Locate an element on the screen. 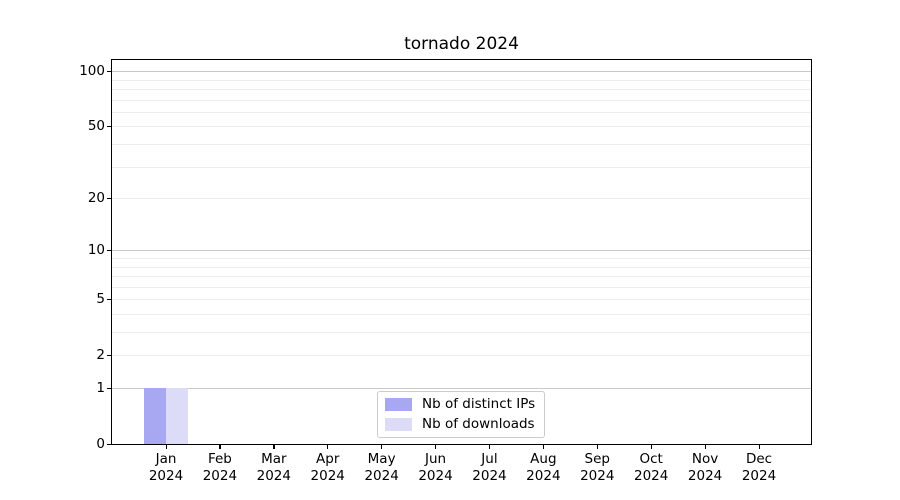  legend-label: Nb of distinct IPs is located at coordinates (479, 404).